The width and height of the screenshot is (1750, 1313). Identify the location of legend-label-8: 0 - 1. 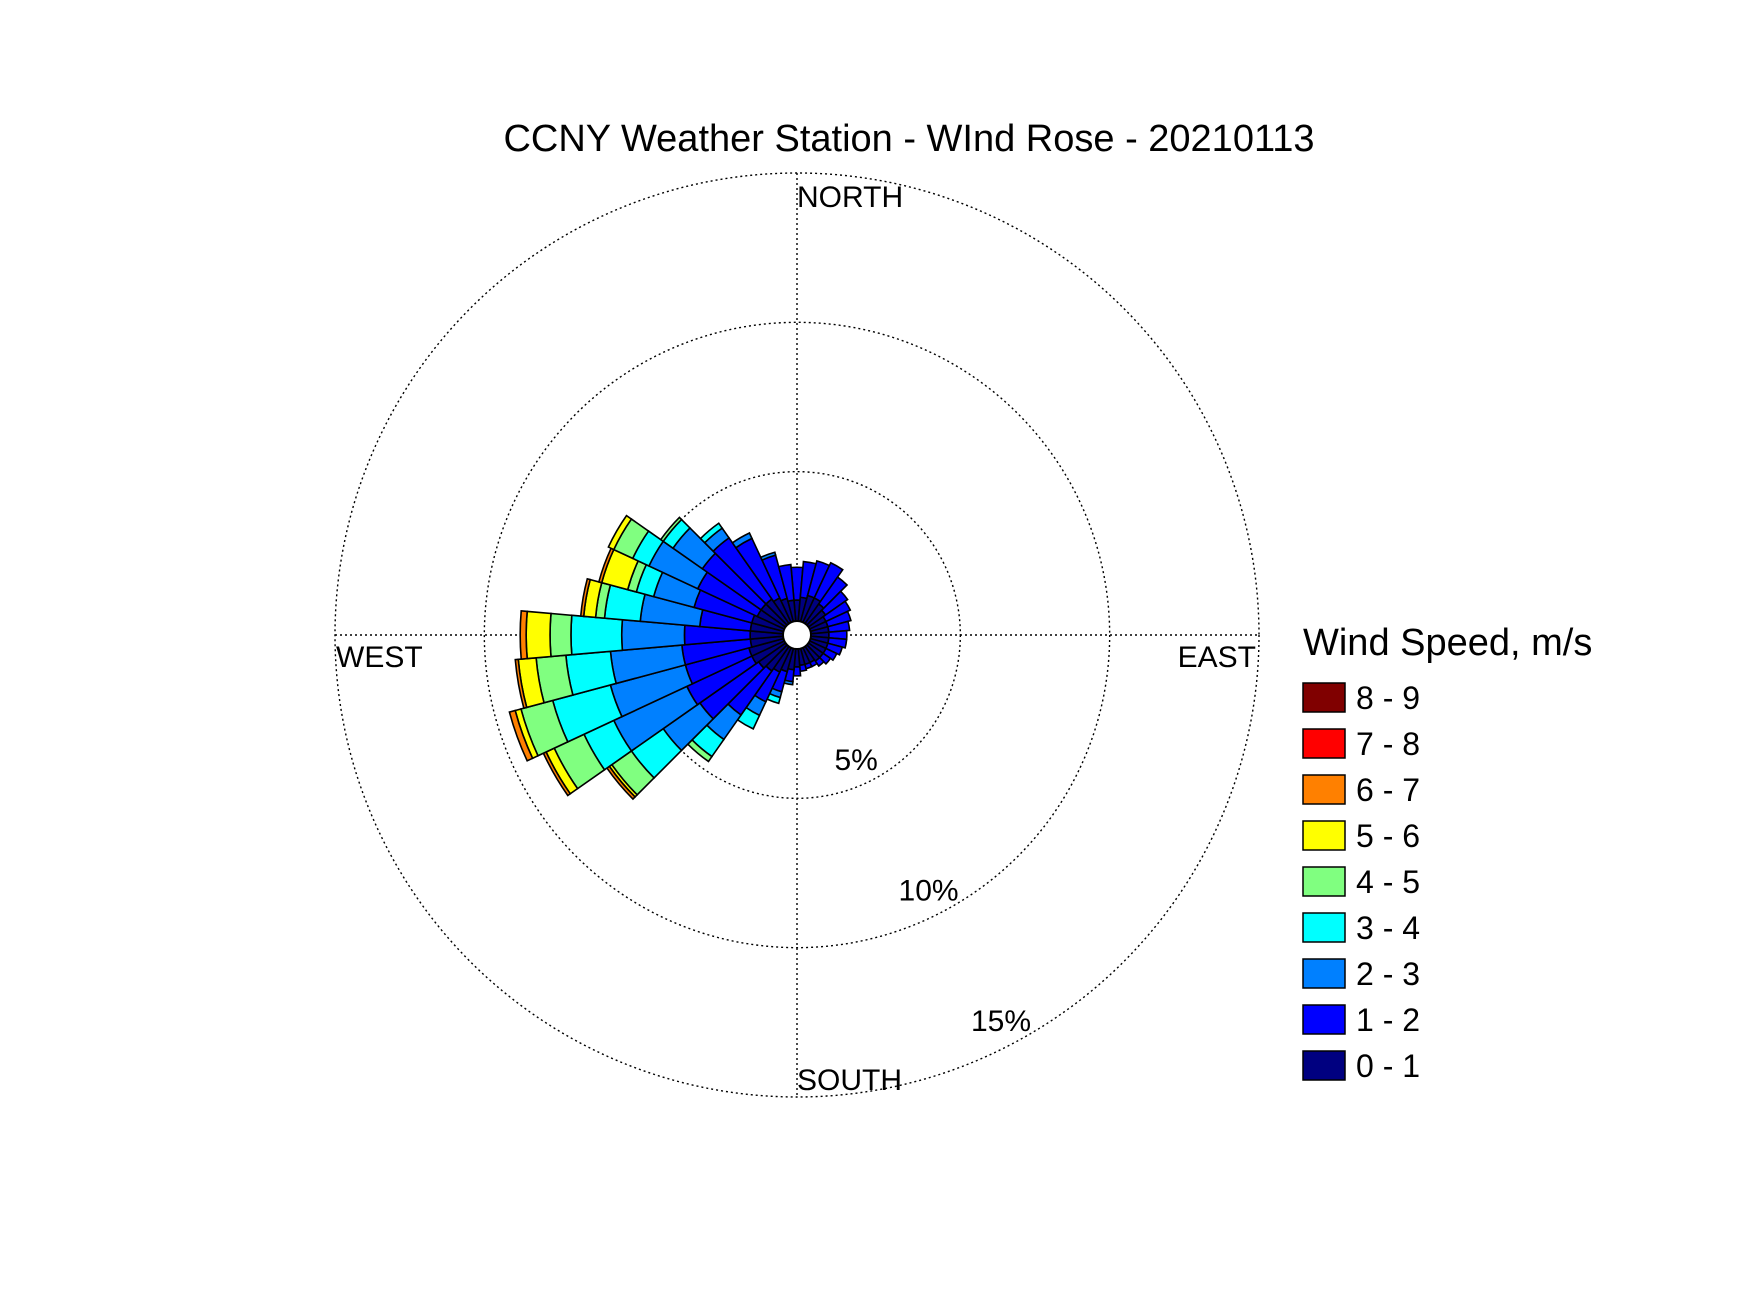
(1388, 1066).